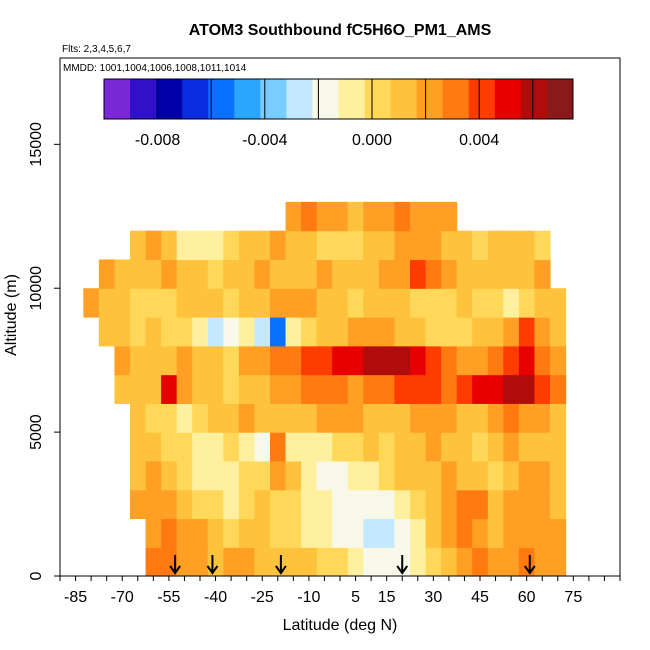 The width and height of the screenshot is (650, 650). Describe the element at coordinates (36, 144) in the screenshot. I see `y-tick-label: 15000` at that location.